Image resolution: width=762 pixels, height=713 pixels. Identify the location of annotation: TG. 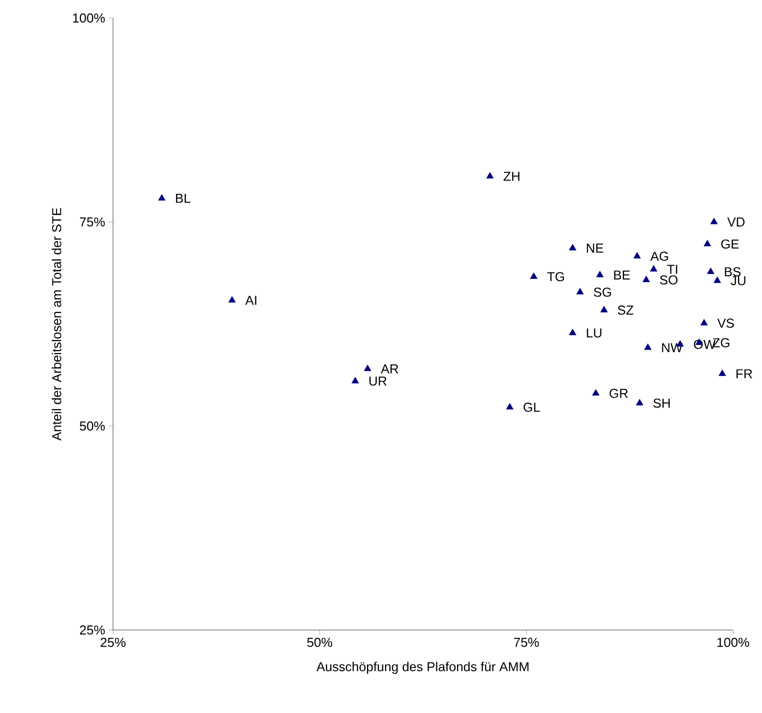
(555, 277).